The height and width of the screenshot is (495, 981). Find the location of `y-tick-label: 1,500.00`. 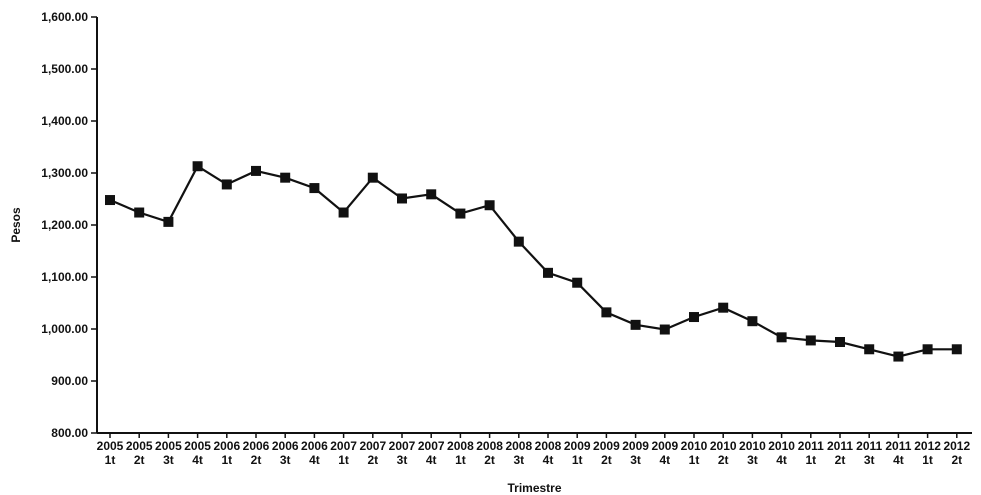

y-tick-label: 1,500.00 is located at coordinates (64, 69).